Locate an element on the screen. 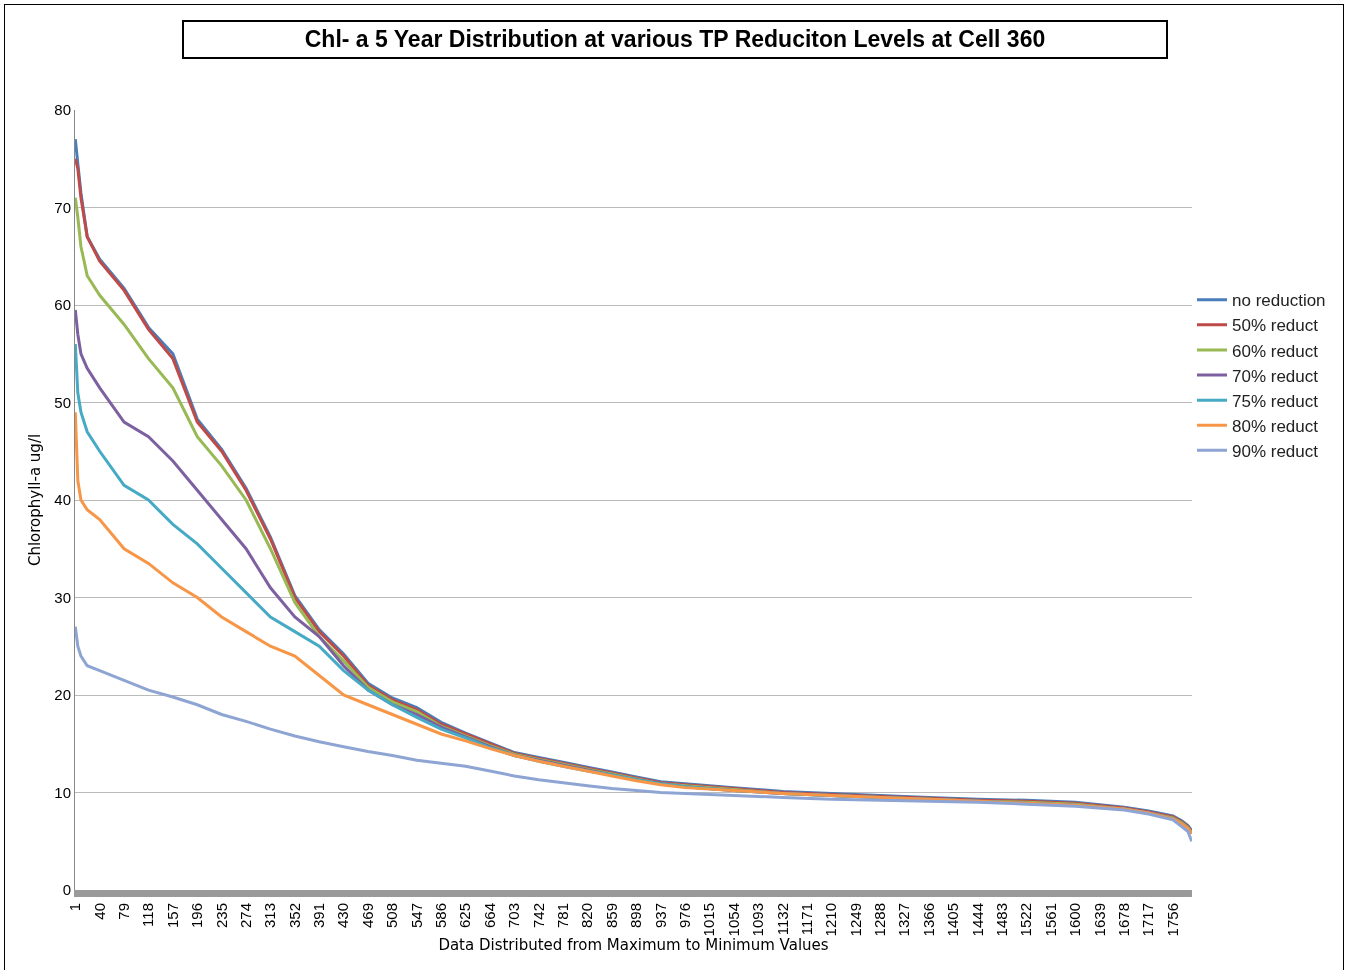 This screenshot has height=976, width=1351. x-tick-label: 1132 is located at coordinates (782, 919).